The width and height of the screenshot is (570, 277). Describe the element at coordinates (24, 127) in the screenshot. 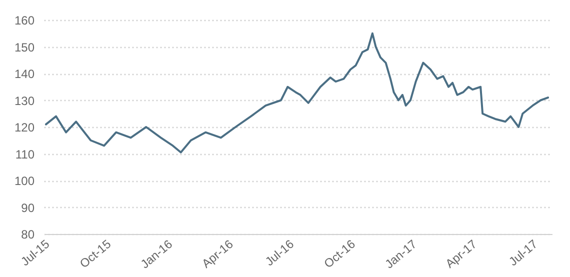

I see `y-tick-label: 120` at that location.